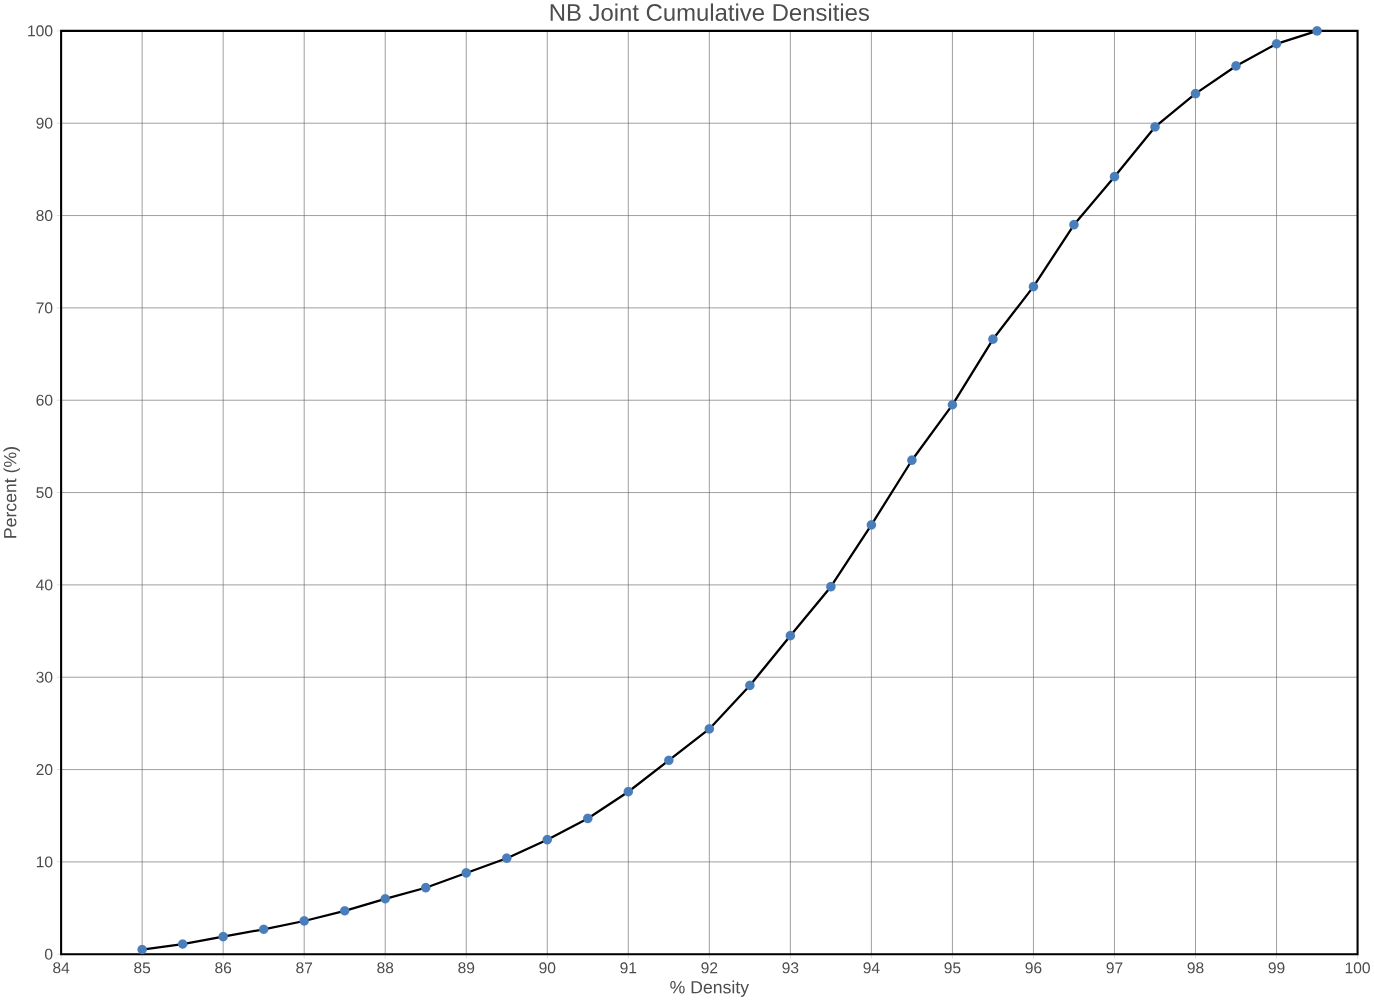  Describe the element at coordinates (142, 968) in the screenshot. I see `x-tick-label: 85` at that location.